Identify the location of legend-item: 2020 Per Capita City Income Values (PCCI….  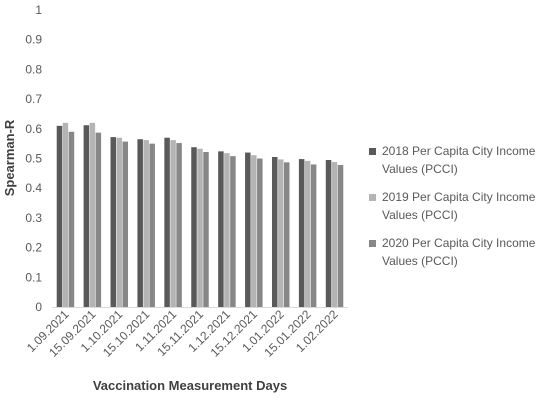
(459, 257).